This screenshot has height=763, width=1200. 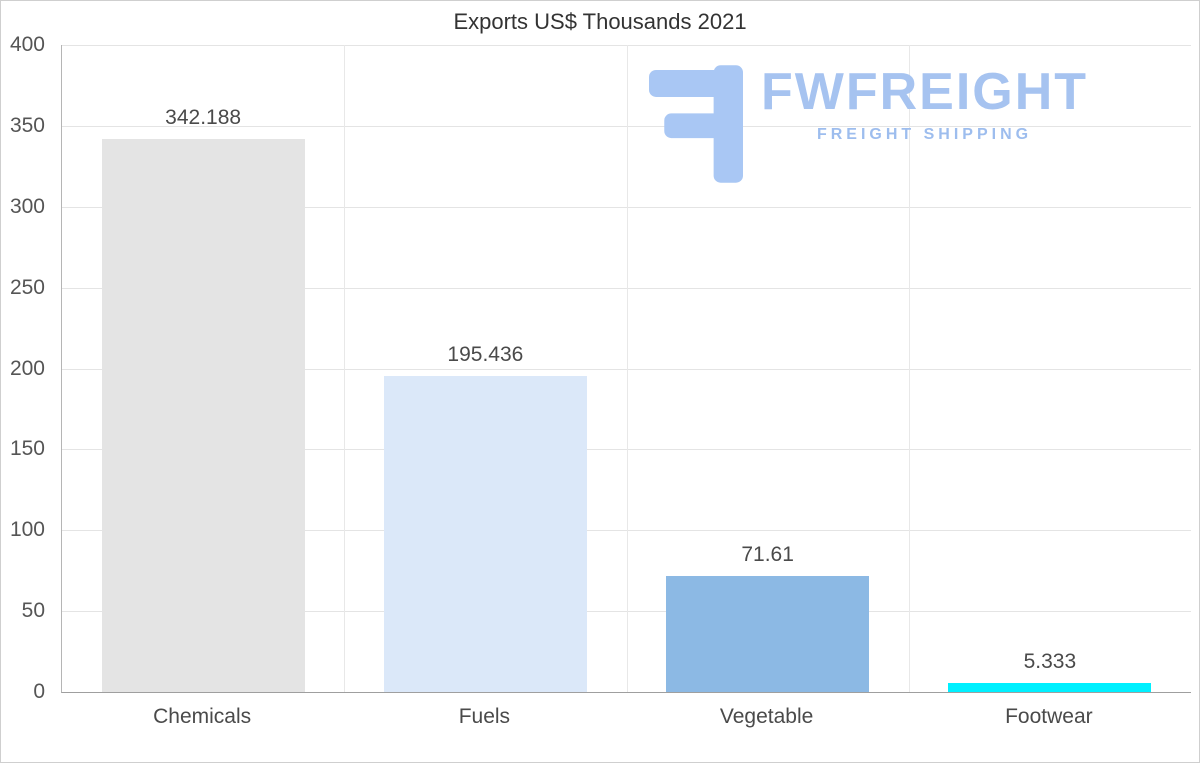 I want to click on x-axis: Chemicals Fuels Vegetable Footwear, so click(x=626, y=717).